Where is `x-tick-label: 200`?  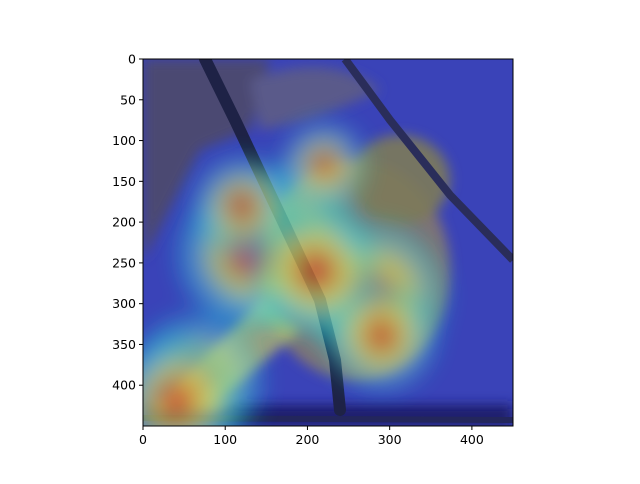
x-tick-label: 200 is located at coordinates (308, 439).